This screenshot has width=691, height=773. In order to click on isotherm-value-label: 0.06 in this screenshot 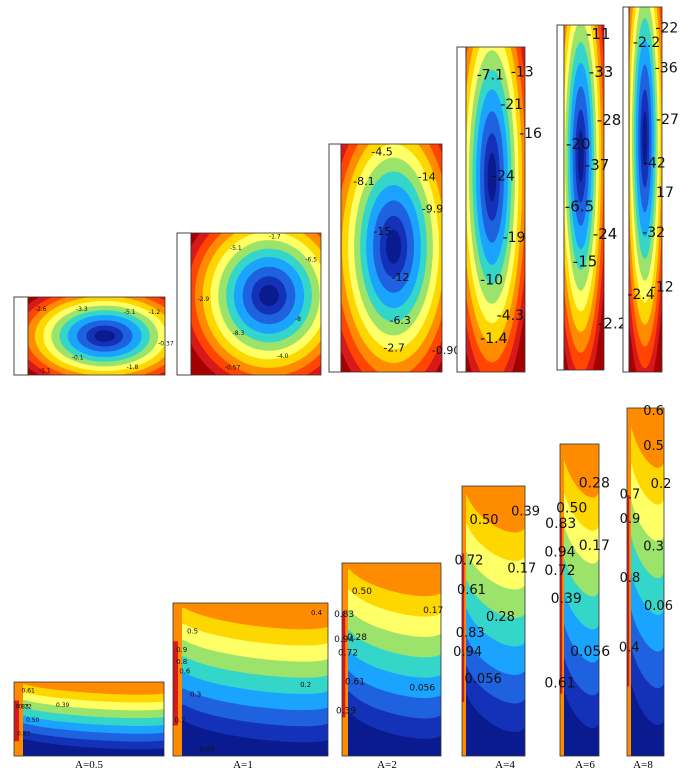, I will do `click(658, 606)`.